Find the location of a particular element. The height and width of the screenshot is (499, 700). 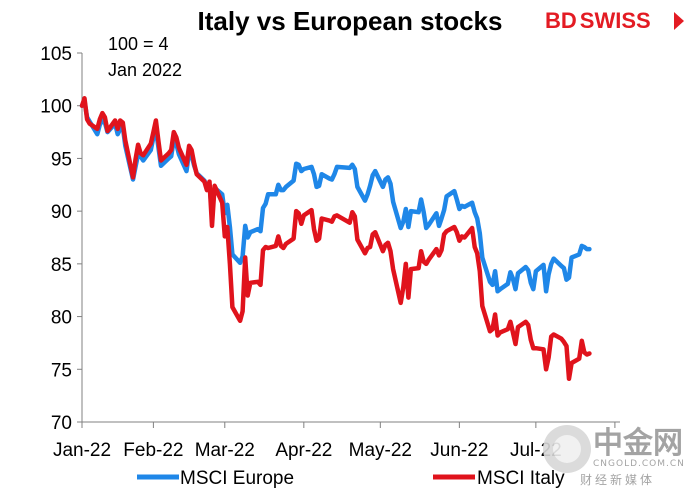

y-tick-label: 75 is located at coordinates (61, 370).